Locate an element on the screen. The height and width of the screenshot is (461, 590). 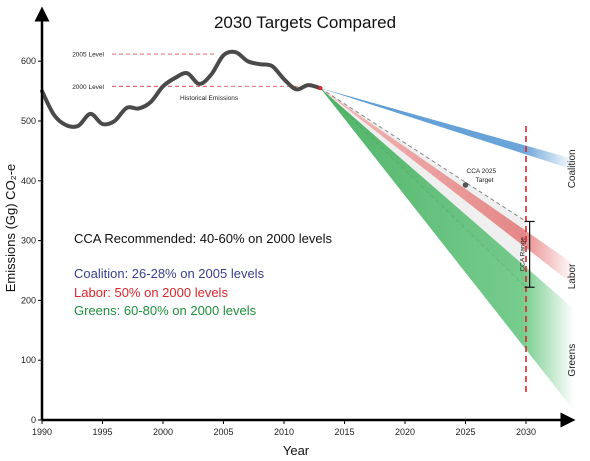
x-ticks: 1990 1995 2000 2005 2010 2015 2020 2025 2030 is located at coordinates (284, 428).